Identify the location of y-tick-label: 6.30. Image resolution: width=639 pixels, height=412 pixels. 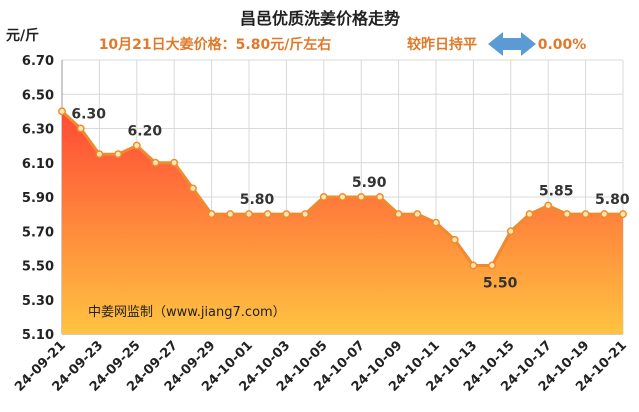
(38, 130).